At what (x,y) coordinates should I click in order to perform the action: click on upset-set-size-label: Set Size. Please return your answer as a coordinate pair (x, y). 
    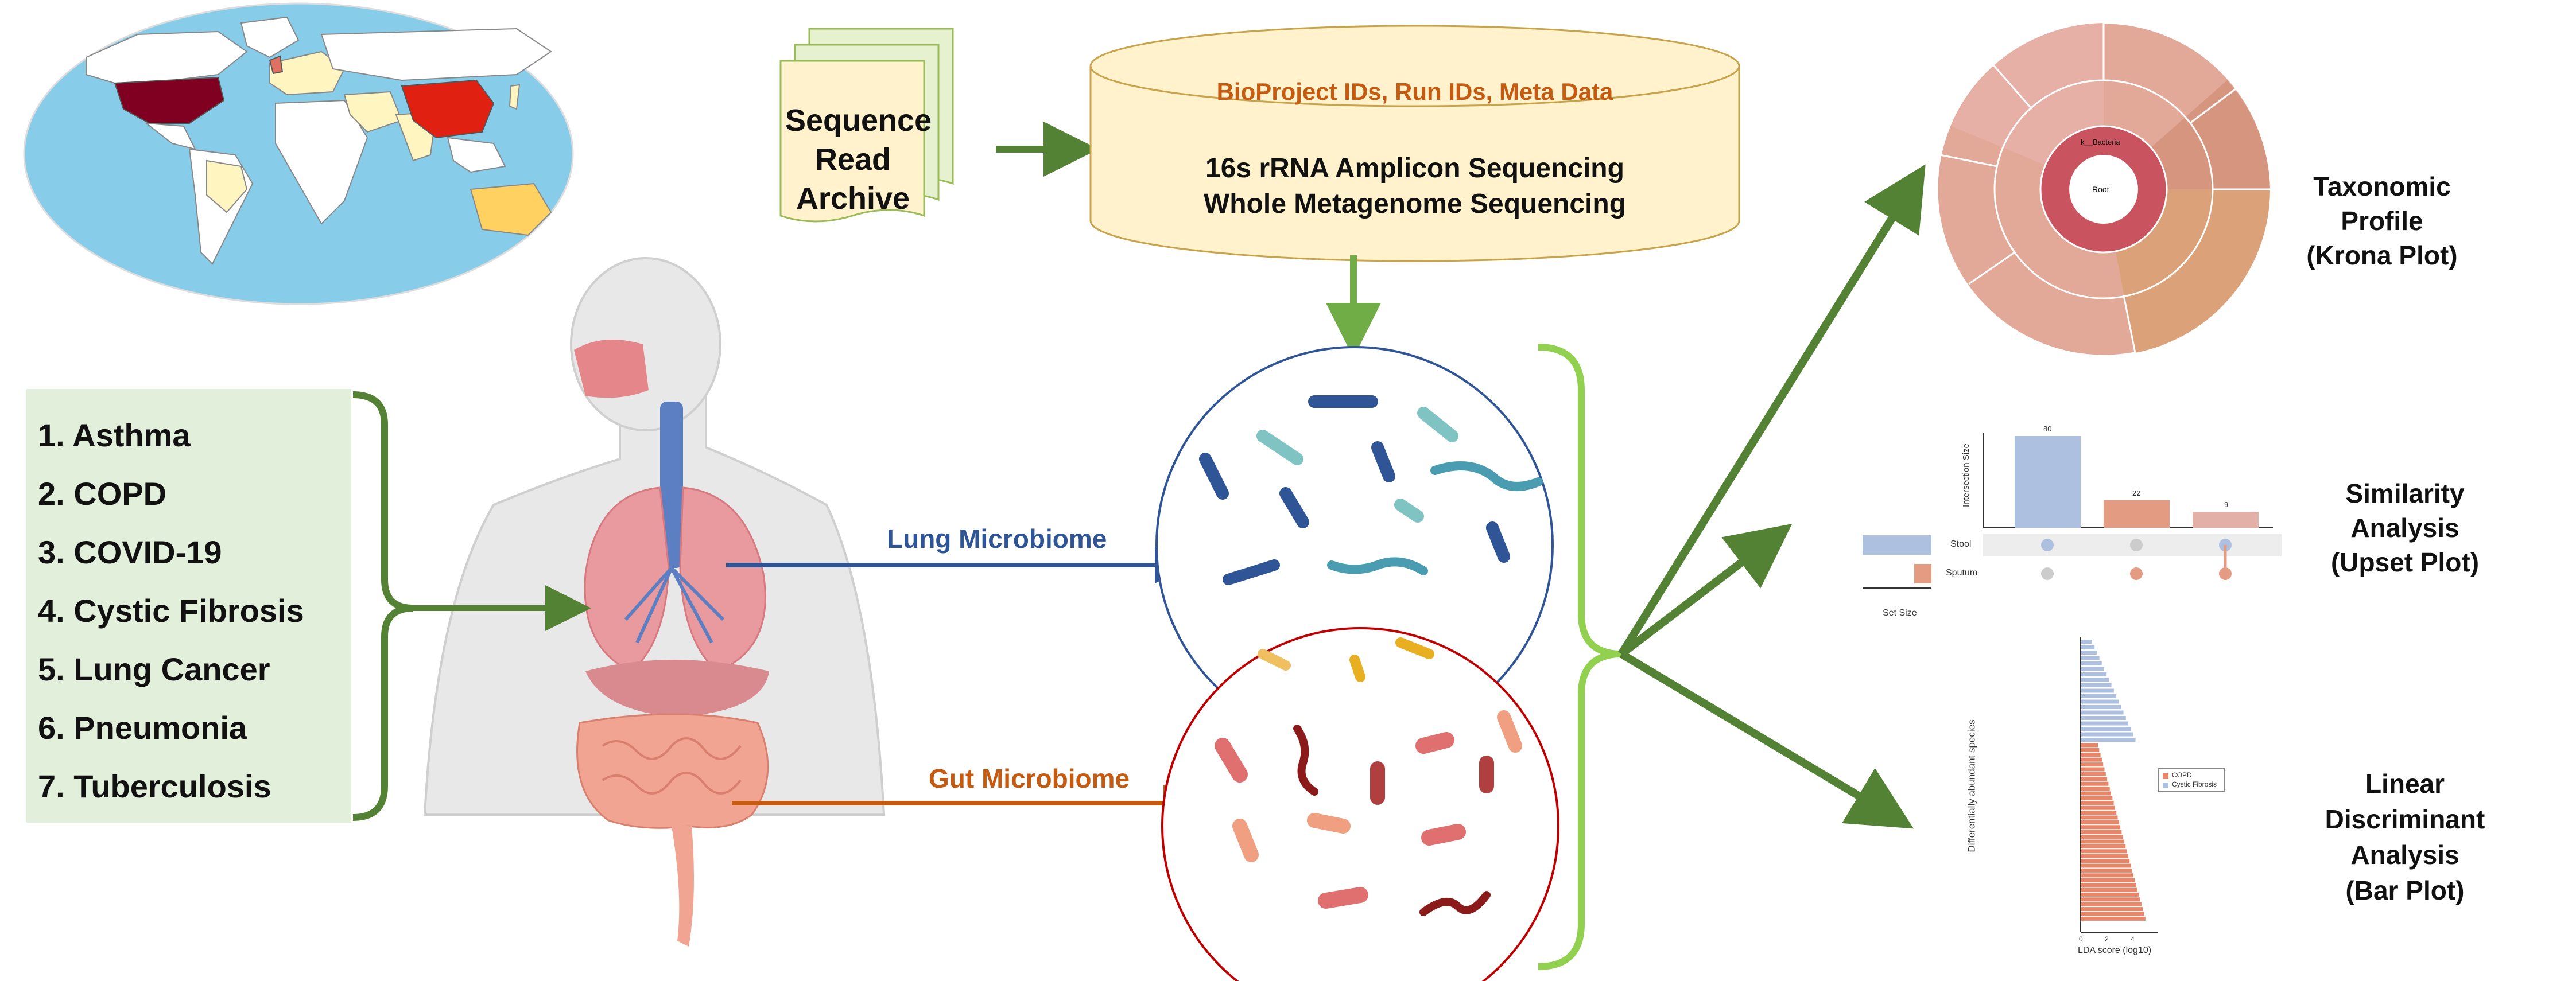
    Looking at the image, I should click on (1900, 613).